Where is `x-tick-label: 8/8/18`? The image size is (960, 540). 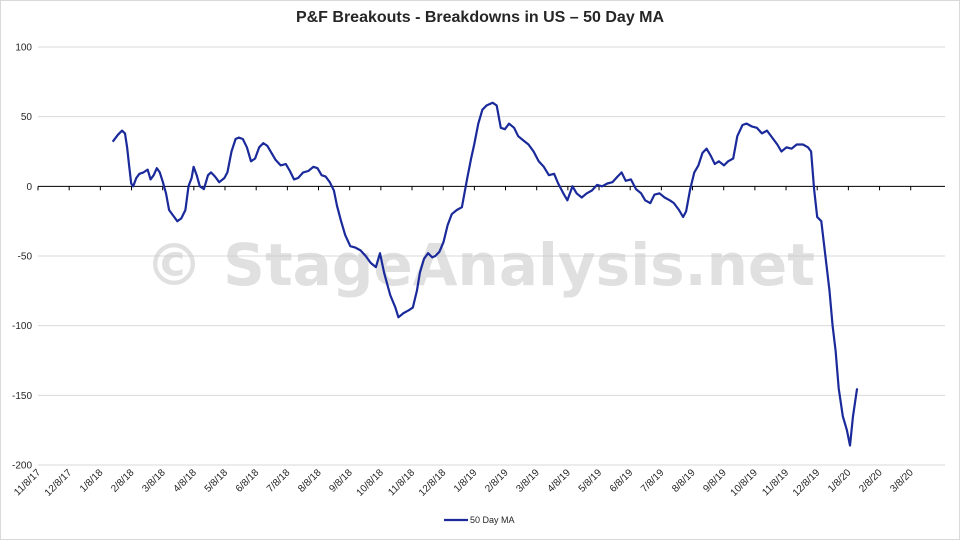
x-tick-label: 8/8/18 is located at coordinates (310, 481).